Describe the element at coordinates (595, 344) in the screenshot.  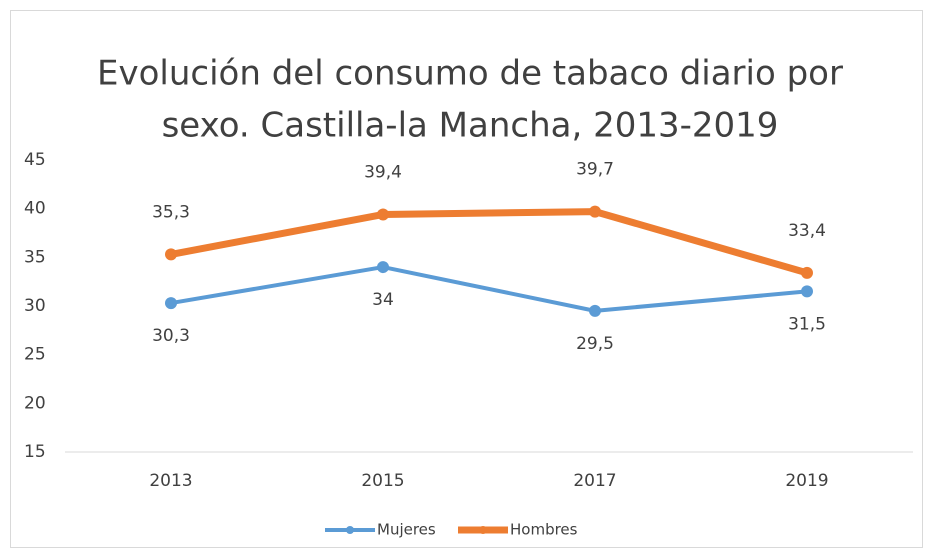
I see `data-label: 29,5` at that location.